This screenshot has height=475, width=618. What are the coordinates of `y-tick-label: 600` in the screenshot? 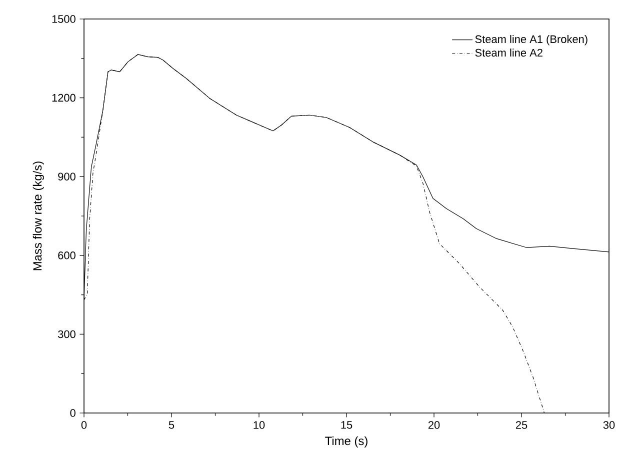 It's located at (67, 256).